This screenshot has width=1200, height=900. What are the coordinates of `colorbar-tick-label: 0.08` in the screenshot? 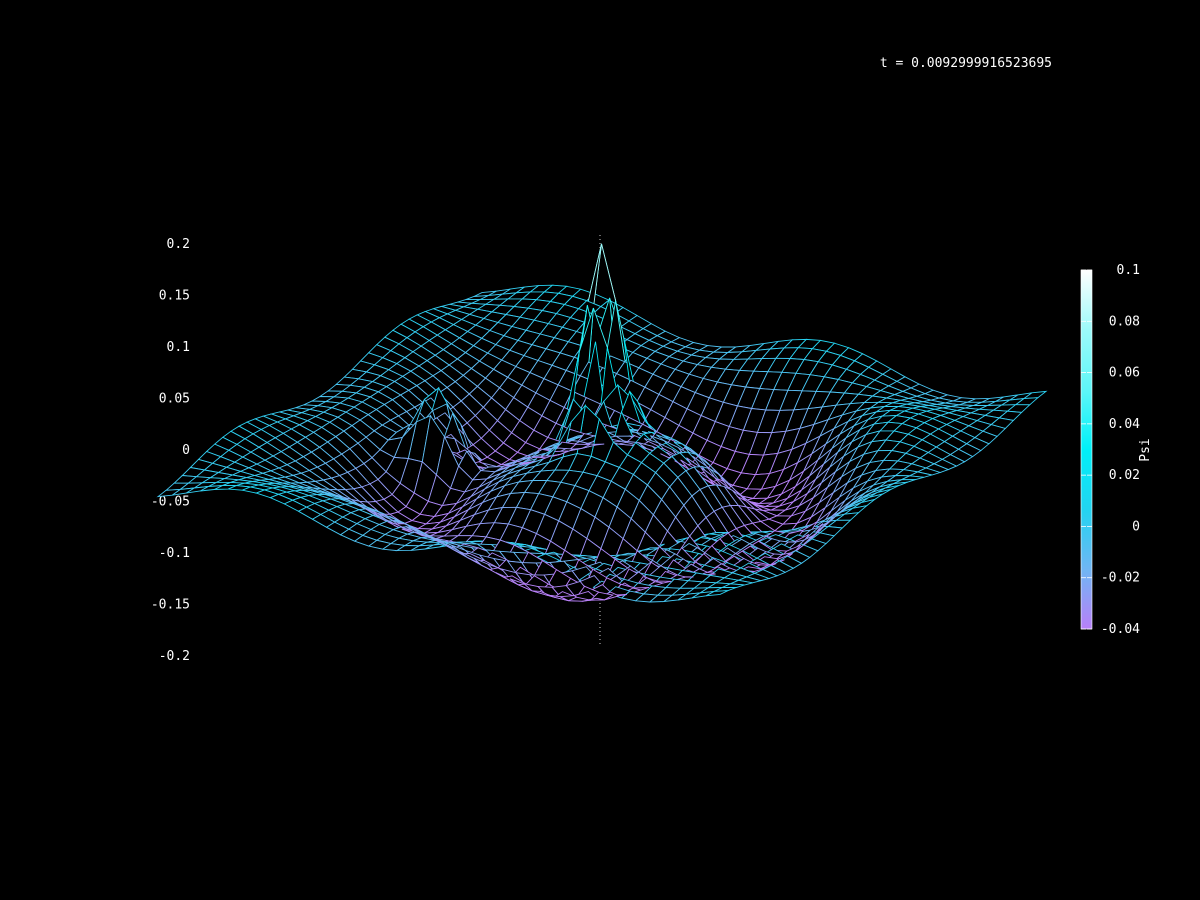 It's located at (1124, 321).